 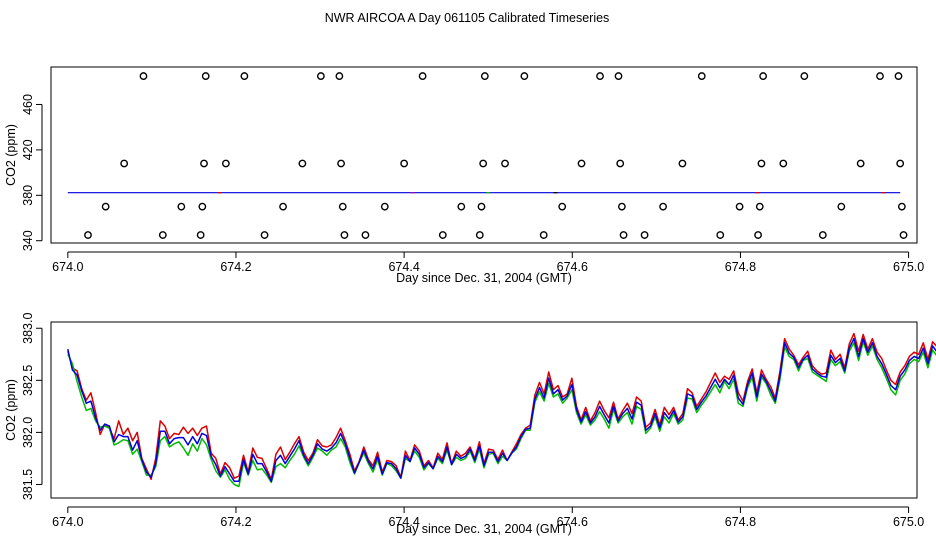 What do you see at coordinates (488, 262) in the screenshot?
I see `top-x-axis: 674.0 674.2 674.4 674.6 674.8 675.0` at bounding box center [488, 262].